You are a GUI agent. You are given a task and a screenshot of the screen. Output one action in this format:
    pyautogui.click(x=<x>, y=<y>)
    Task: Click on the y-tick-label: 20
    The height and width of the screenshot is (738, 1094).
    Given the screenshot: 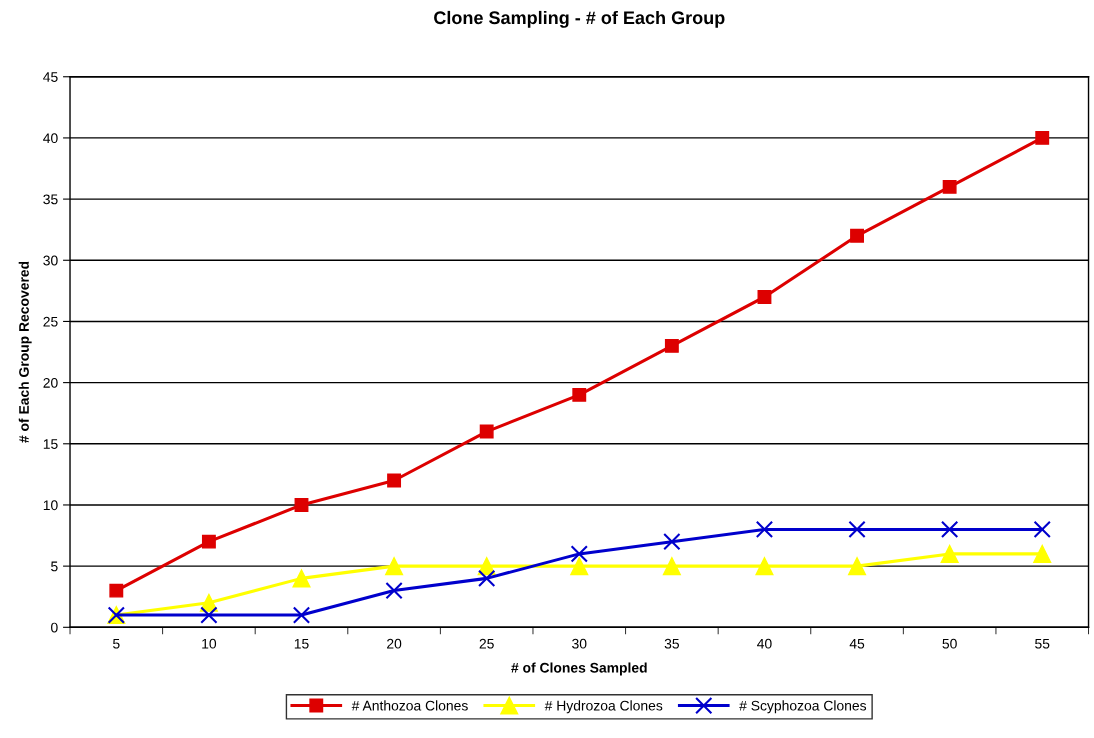 What is the action you would take?
    pyautogui.click(x=50, y=382)
    